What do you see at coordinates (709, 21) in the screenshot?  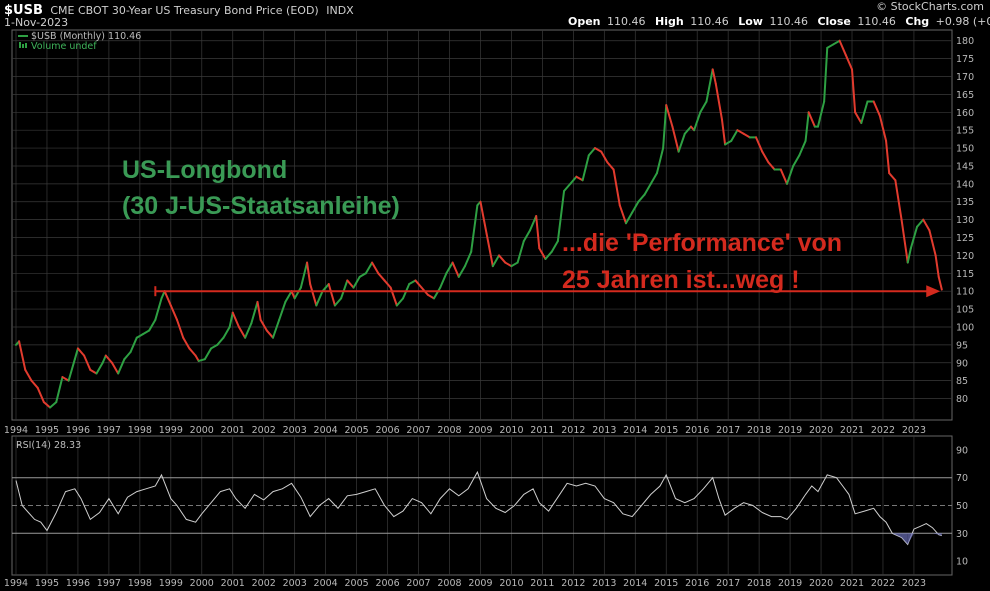 I see `high-value: 110.46` at bounding box center [709, 21].